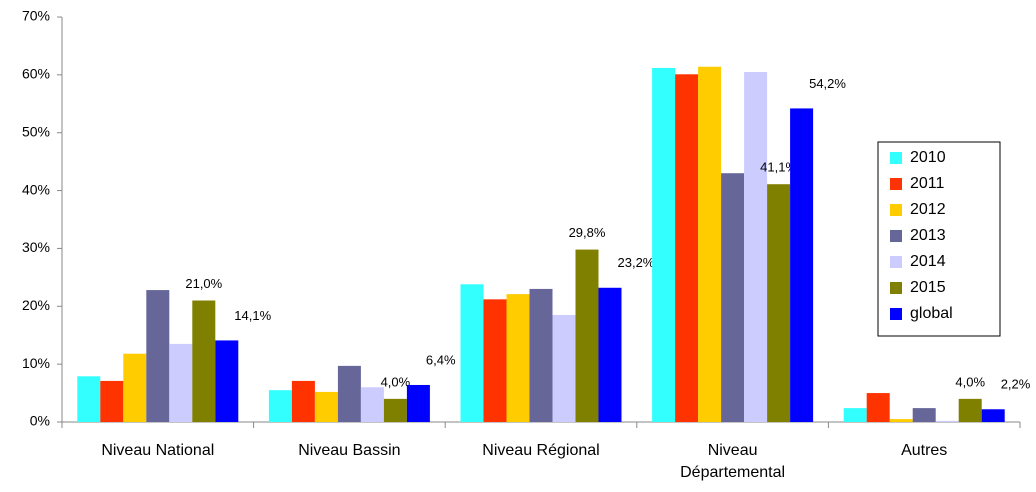 This screenshot has width=1036, height=492. I want to click on legend-label: global, so click(931, 313).